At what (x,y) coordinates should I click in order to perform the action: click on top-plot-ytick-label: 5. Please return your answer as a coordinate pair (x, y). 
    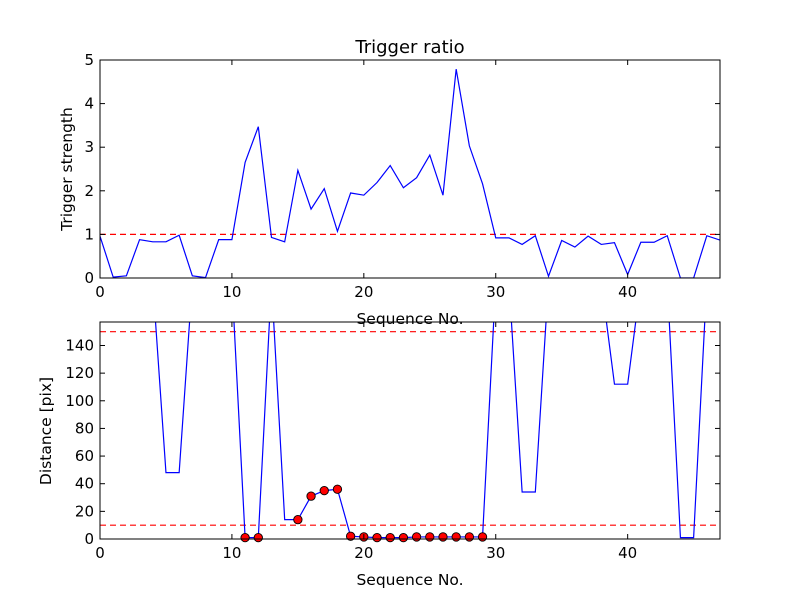
    Looking at the image, I should click on (89, 60).